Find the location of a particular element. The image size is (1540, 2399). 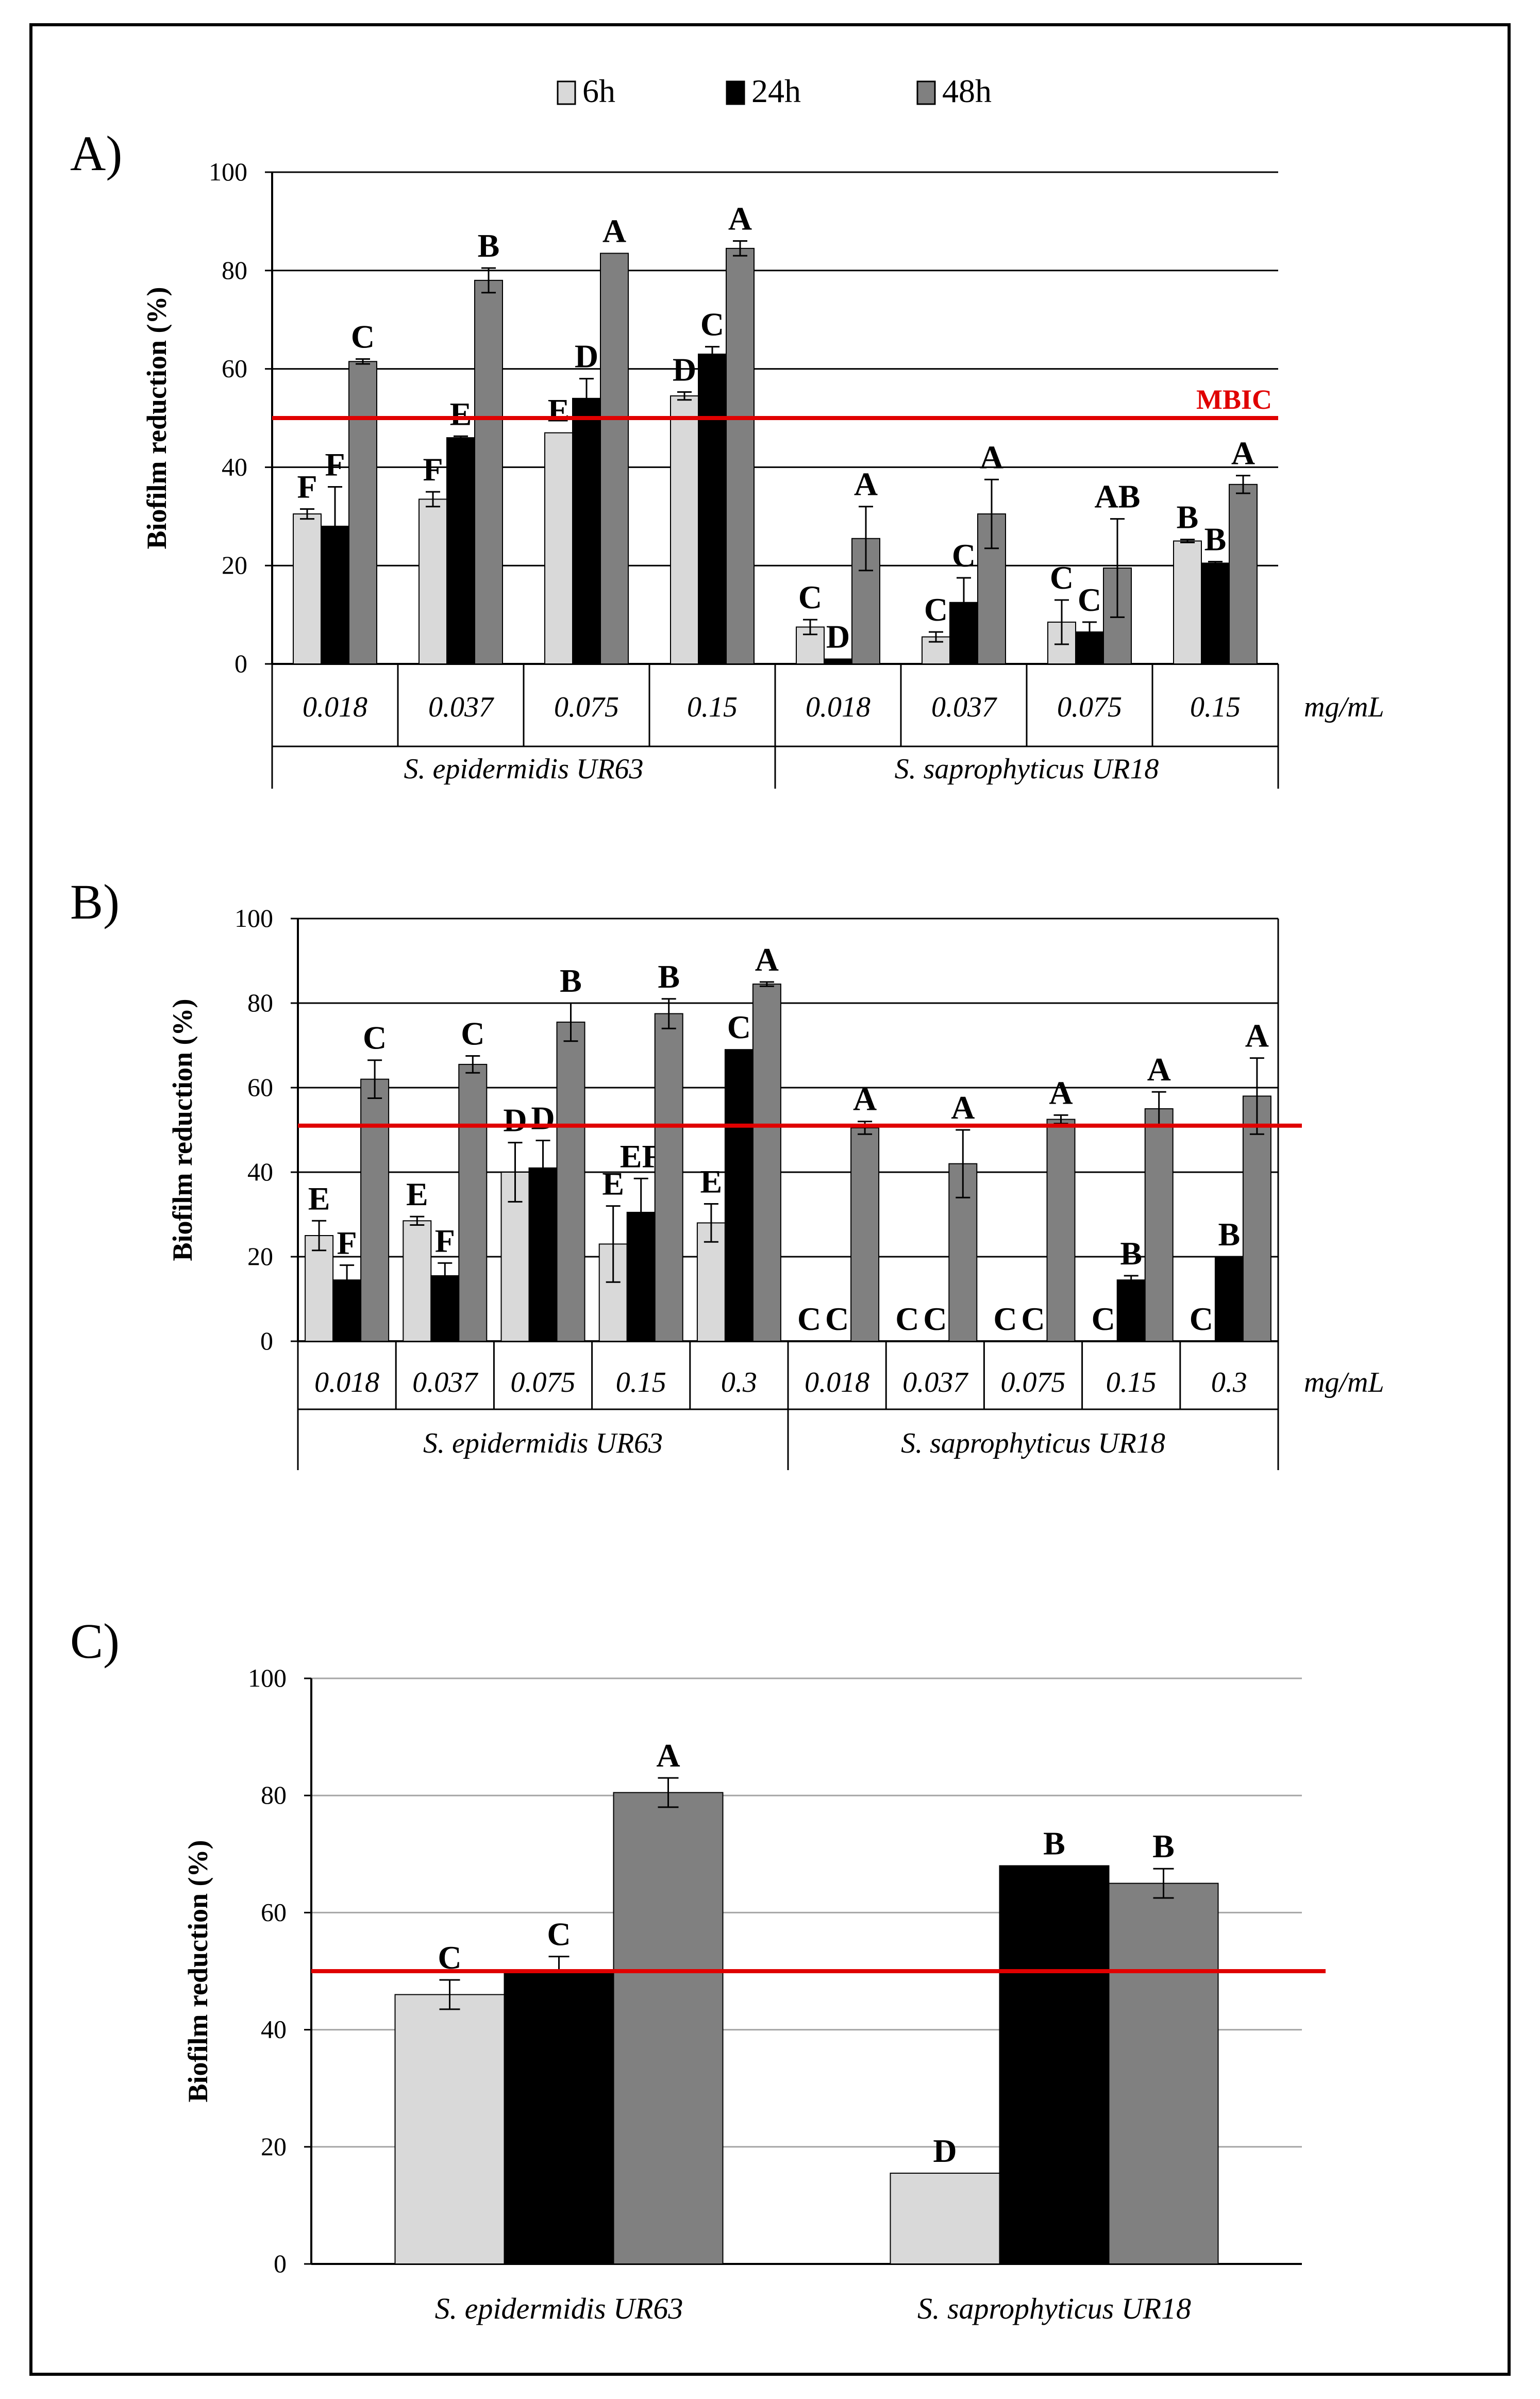

legend-swatch-24h is located at coordinates (735, 92).